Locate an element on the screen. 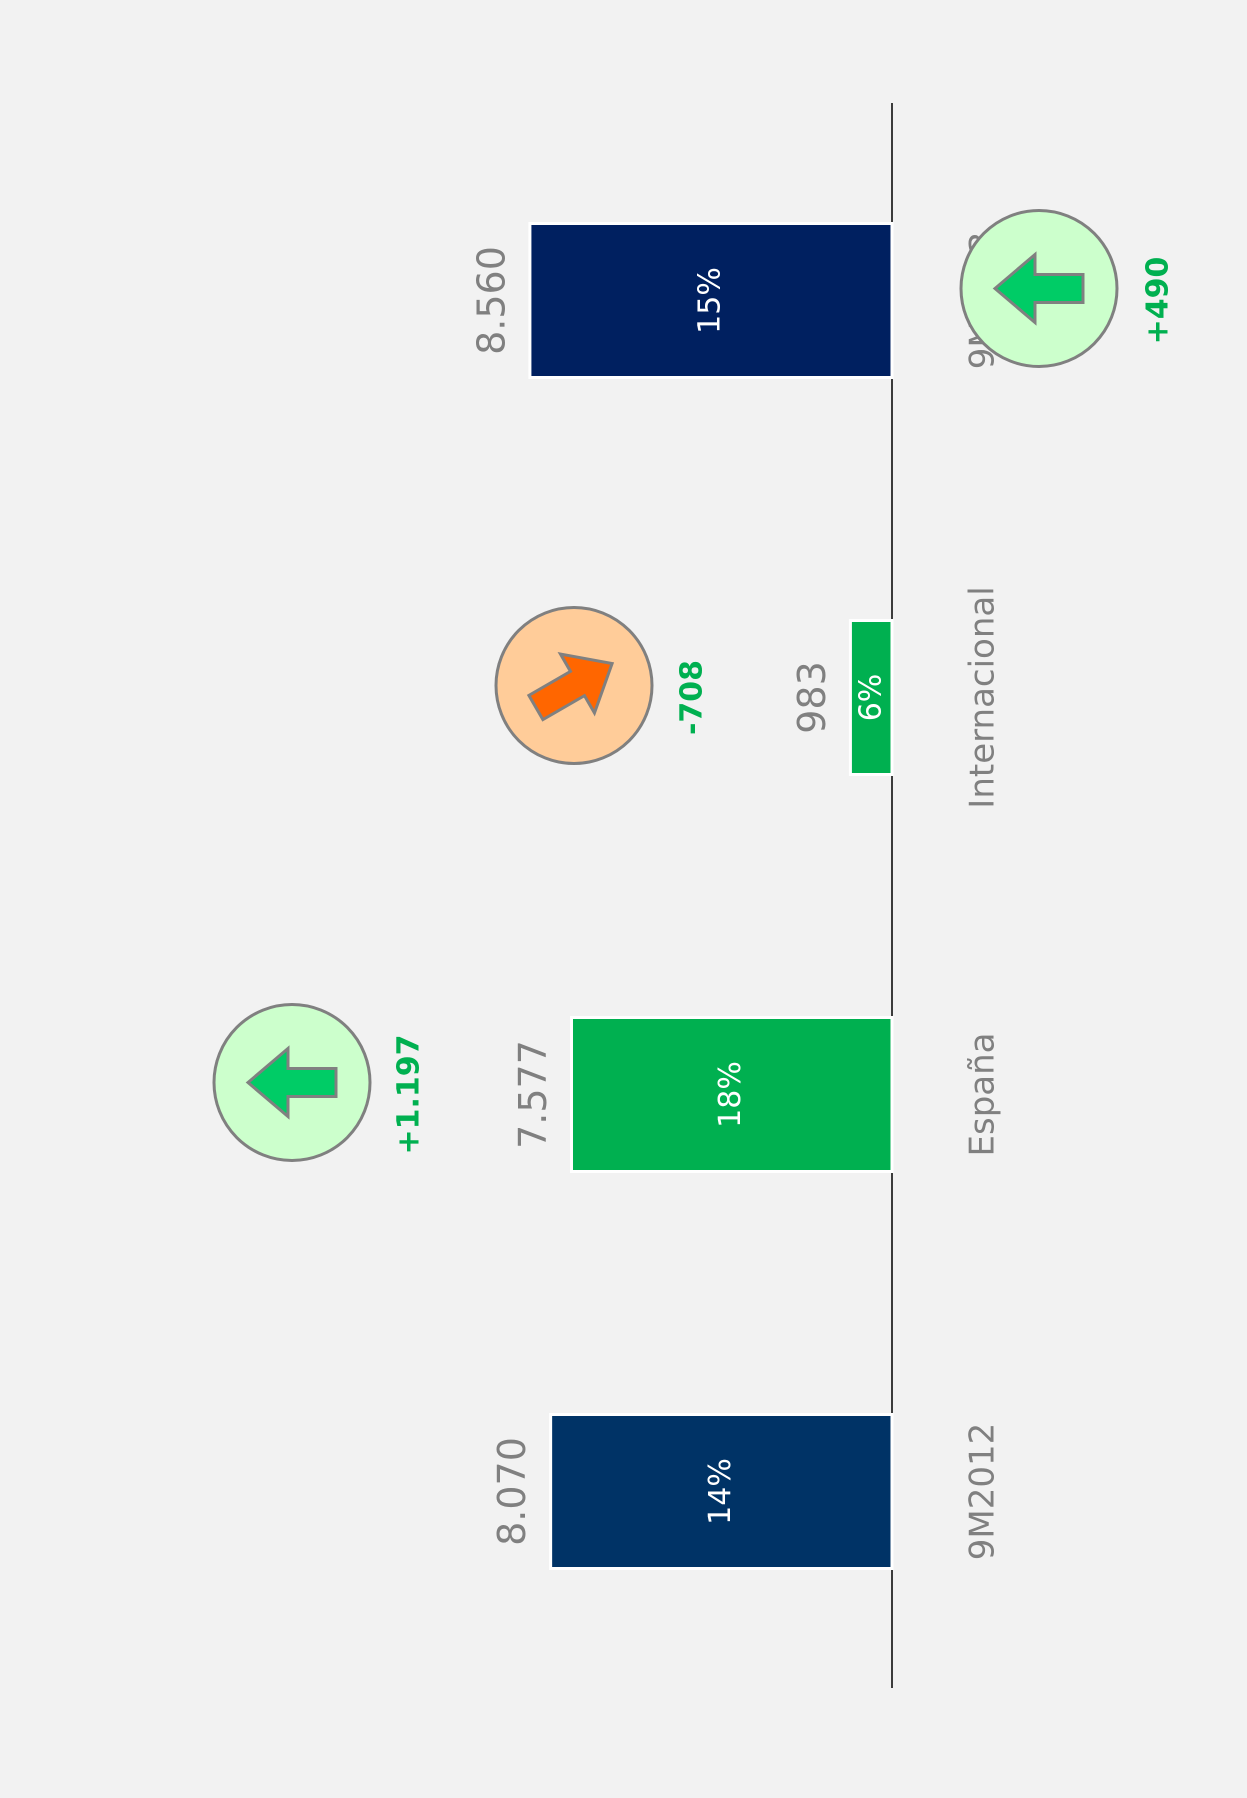 This screenshot has height=1798, width=1247. share-label: 18% is located at coordinates (730, 1094).